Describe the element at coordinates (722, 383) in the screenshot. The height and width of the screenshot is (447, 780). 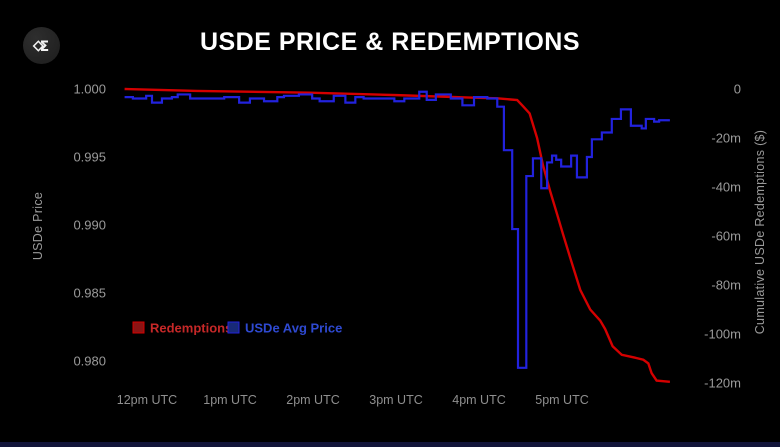
I see `tick-label: -120m` at that location.